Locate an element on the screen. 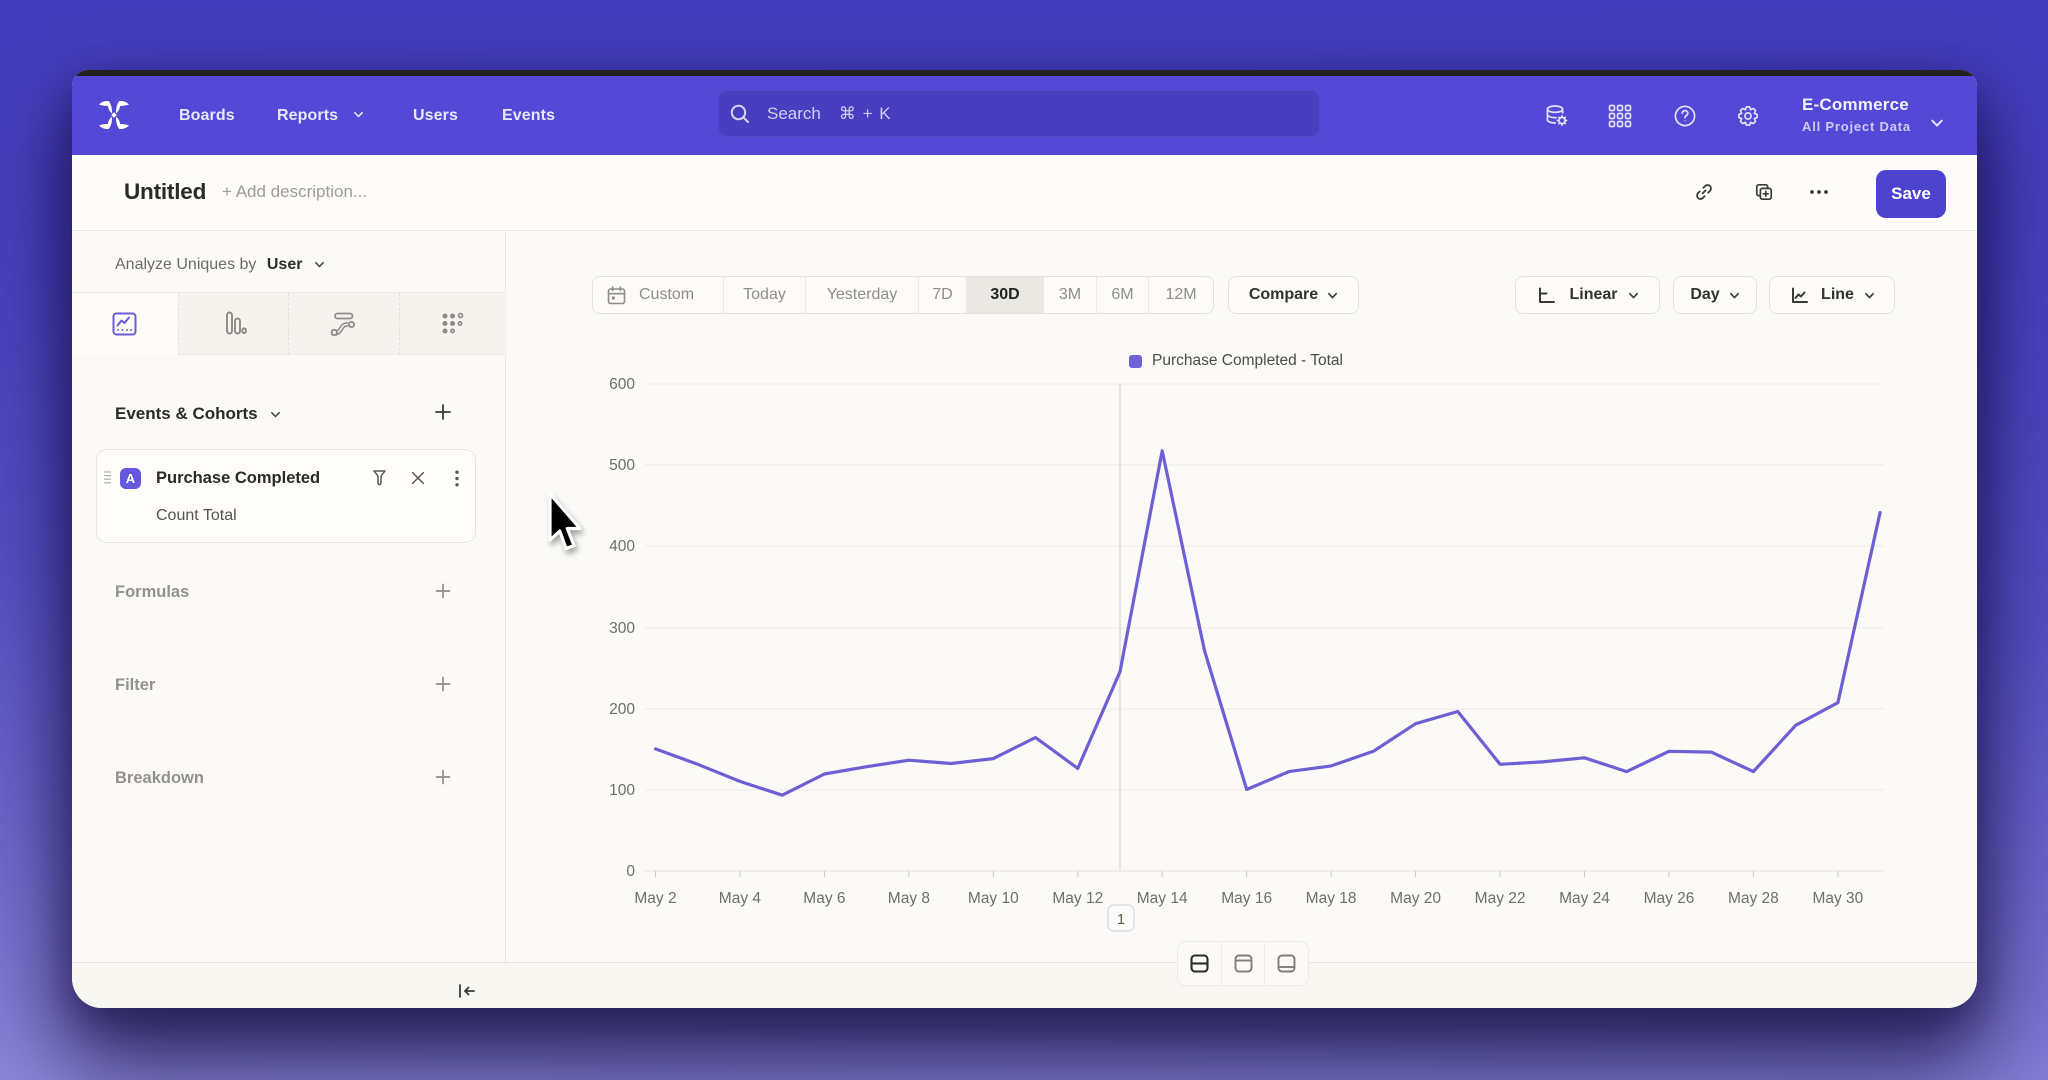 This screenshot has width=2048, height=1080. svg-text: May 24 is located at coordinates (1584, 898).